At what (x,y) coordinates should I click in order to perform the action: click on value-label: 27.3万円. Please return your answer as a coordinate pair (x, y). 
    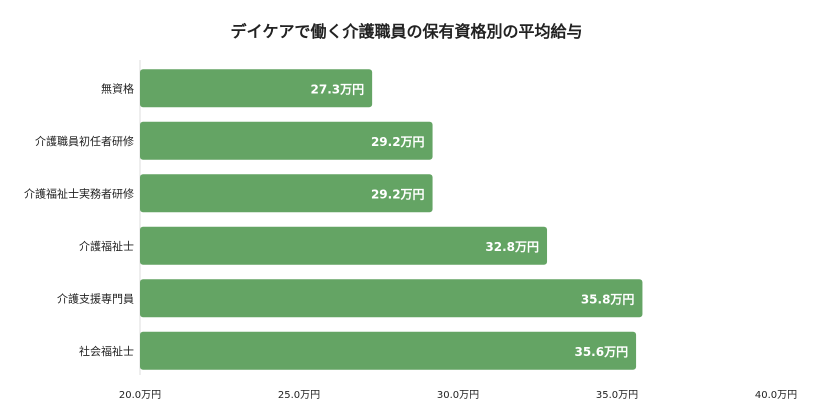
    Looking at the image, I should click on (338, 89).